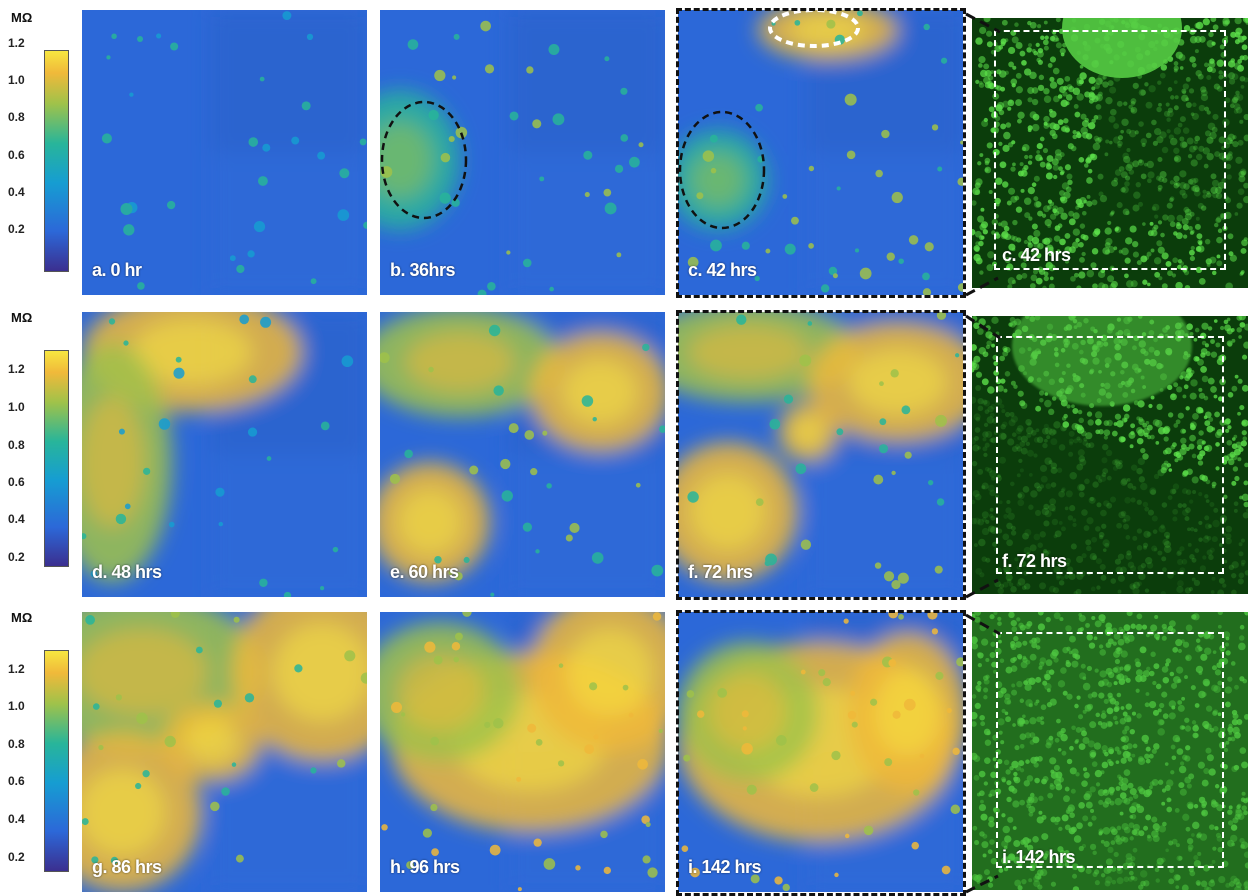 The height and width of the screenshot is (896, 1254). I want to click on panel-label: c. 42 hrs, so click(722, 270).